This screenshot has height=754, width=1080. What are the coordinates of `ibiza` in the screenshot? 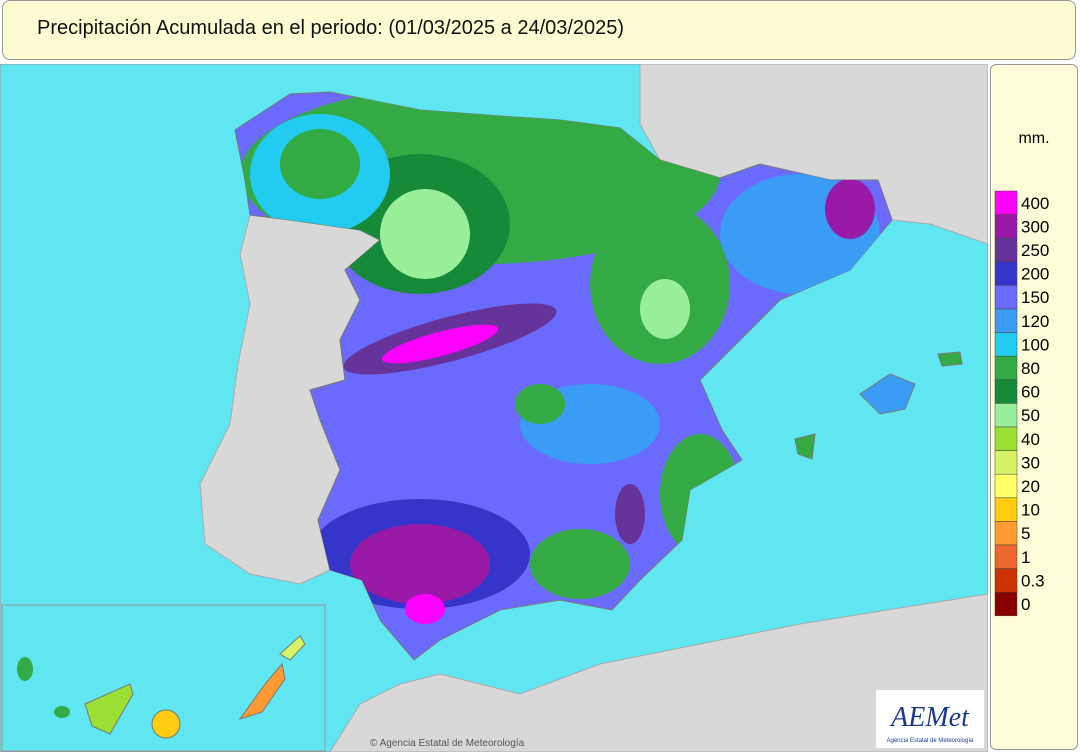 It's located at (805, 446).